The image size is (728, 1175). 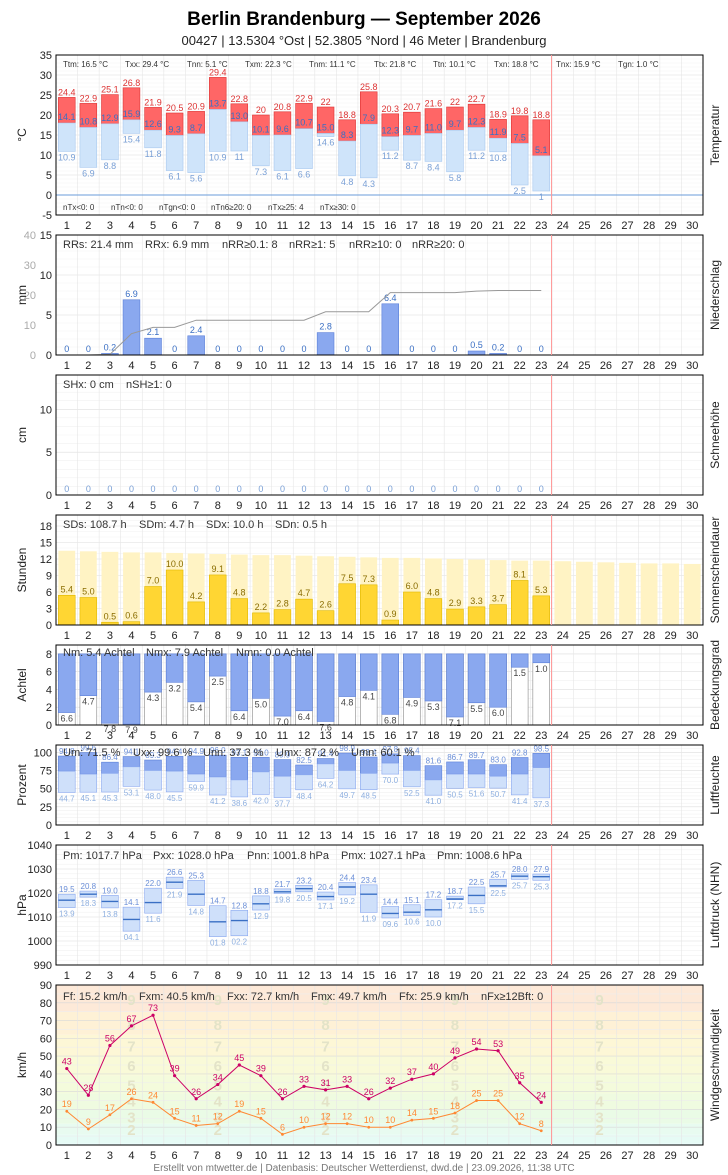 What do you see at coordinates (110, 90) in the screenshot?
I see `tmax-label: 25.1` at bounding box center [110, 90].